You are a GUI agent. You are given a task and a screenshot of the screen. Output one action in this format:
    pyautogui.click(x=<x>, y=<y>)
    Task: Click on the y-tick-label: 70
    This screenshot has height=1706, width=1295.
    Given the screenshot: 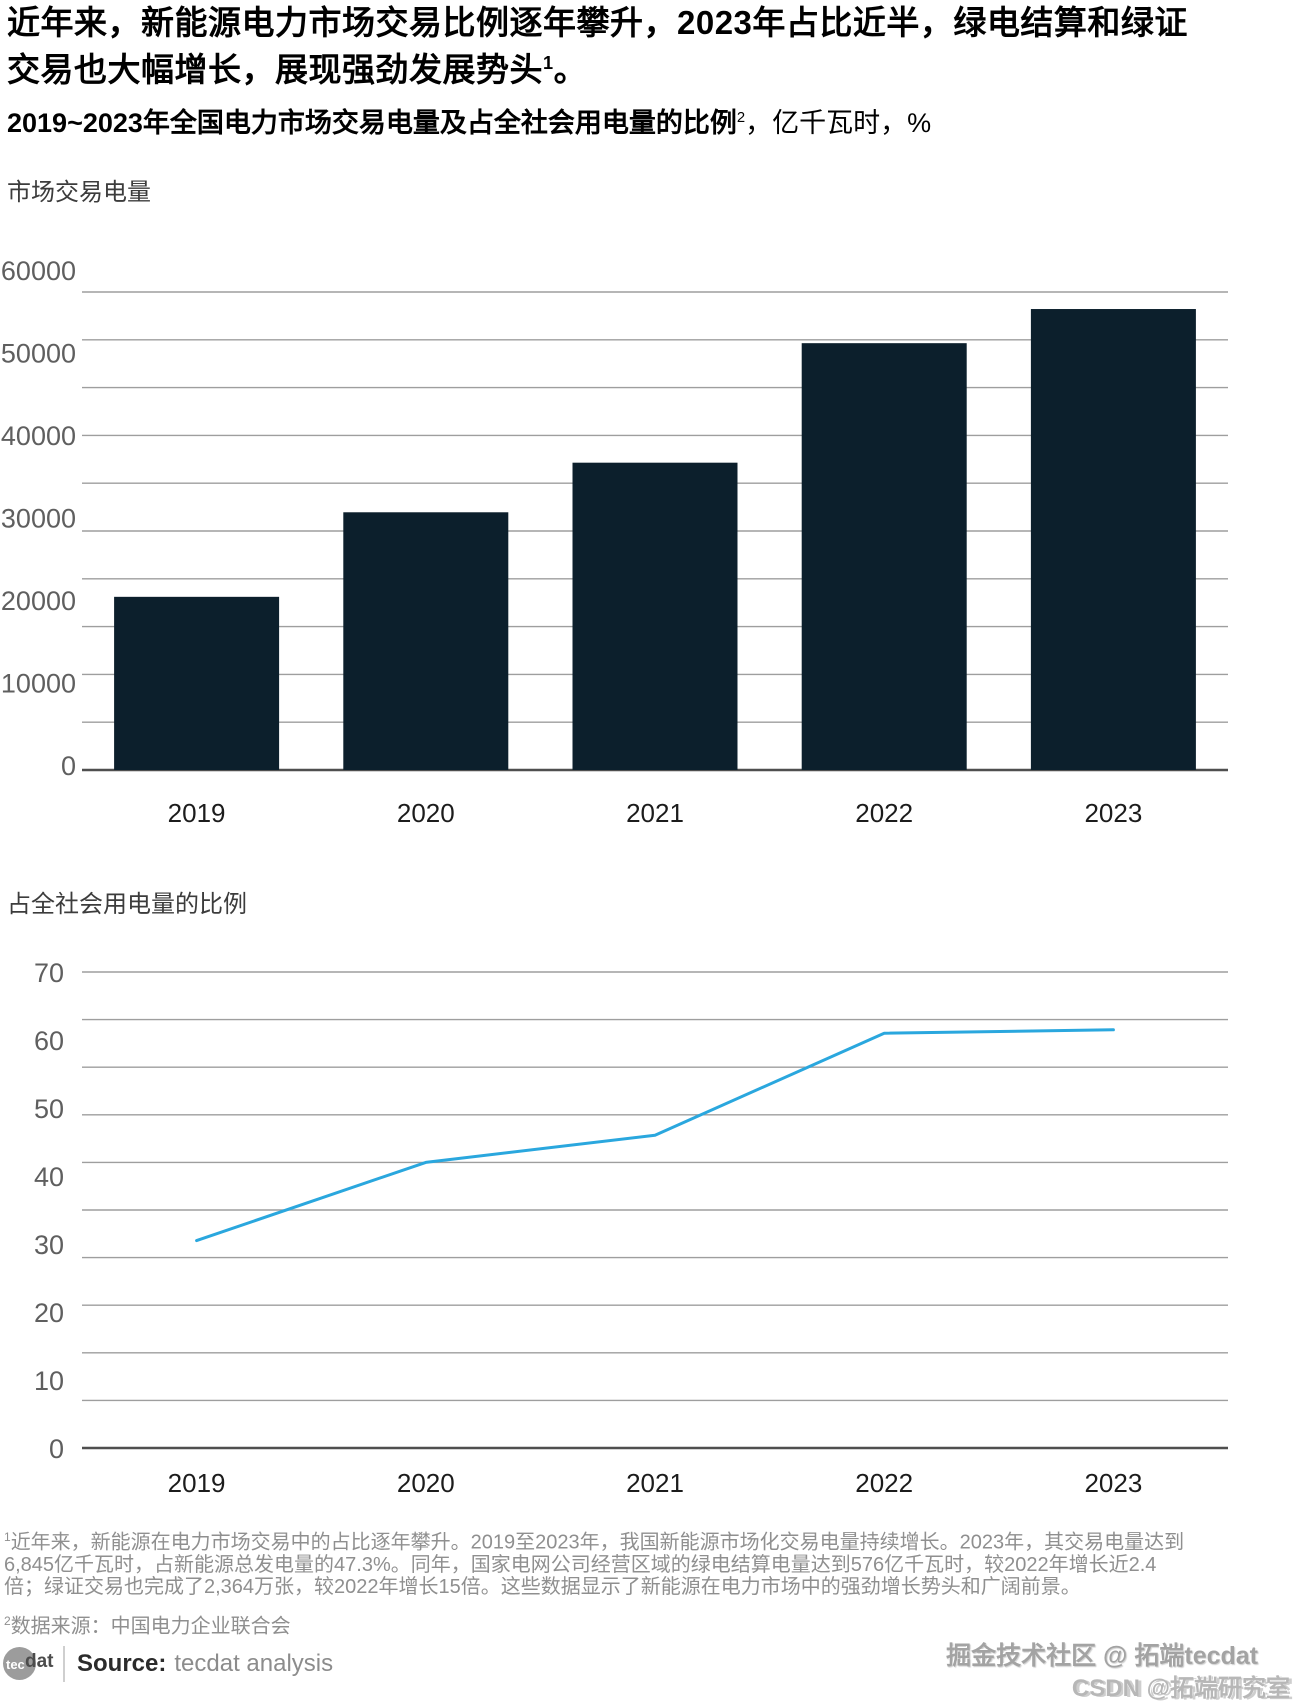 What is the action you would take?
    pyautogui.click(x=49, y=973)
    